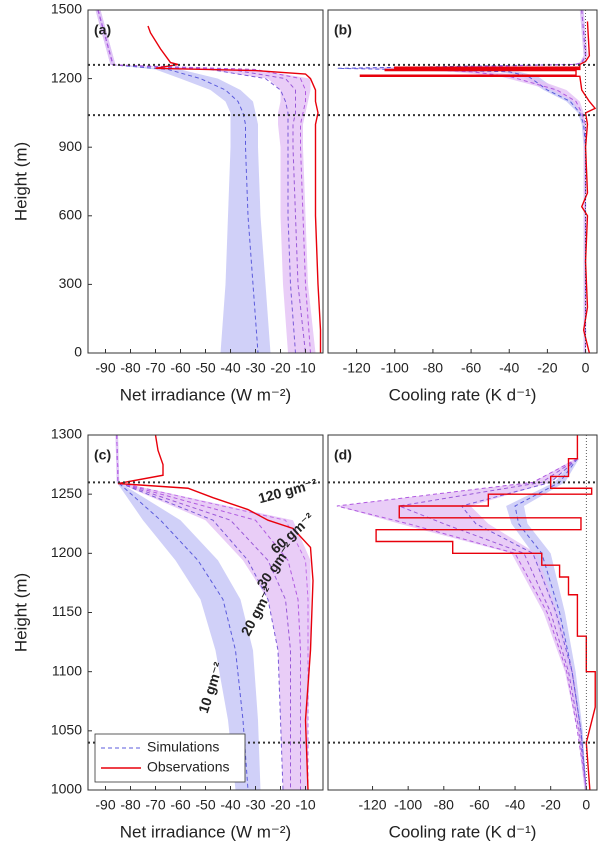 The image size is (598, 855). What do you see at coordinates (102, 30) in the screenshot?
I see `panel-label: (a)` at bounding box center [102, 30].